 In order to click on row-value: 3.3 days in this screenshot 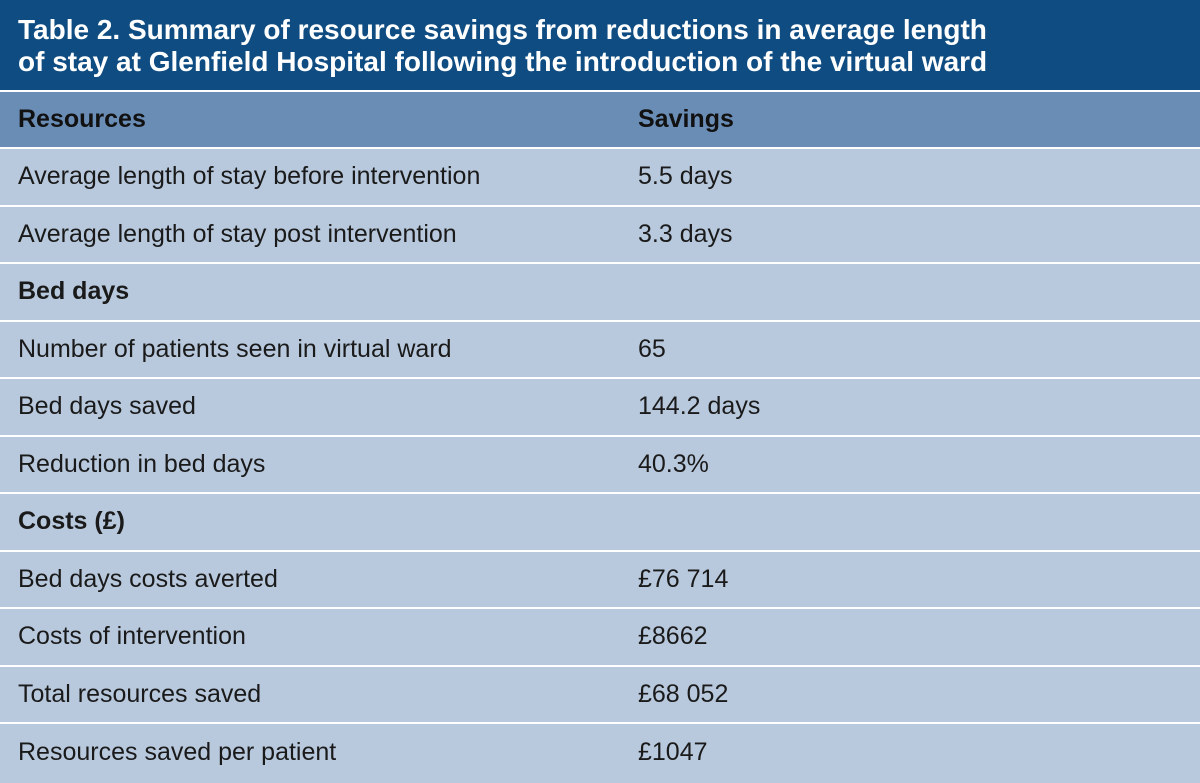, I will do `click(685, 233)`.